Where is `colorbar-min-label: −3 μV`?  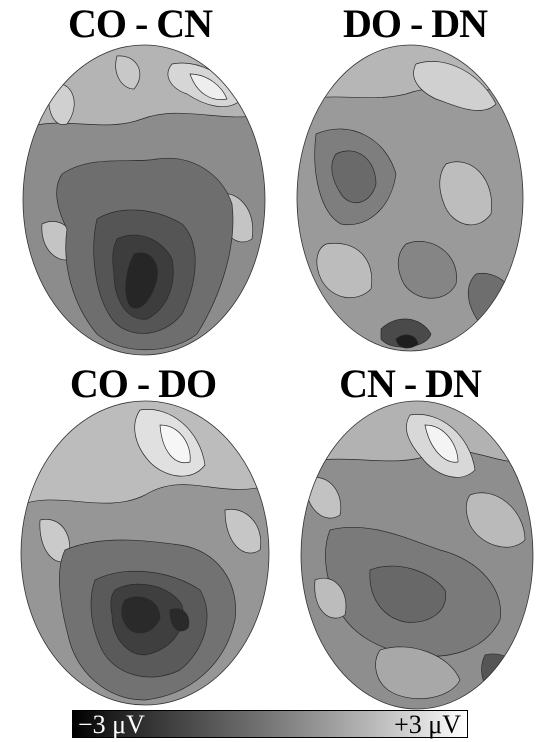
colorbar-min-label: −3 μV is located at coordinates (111, 724).